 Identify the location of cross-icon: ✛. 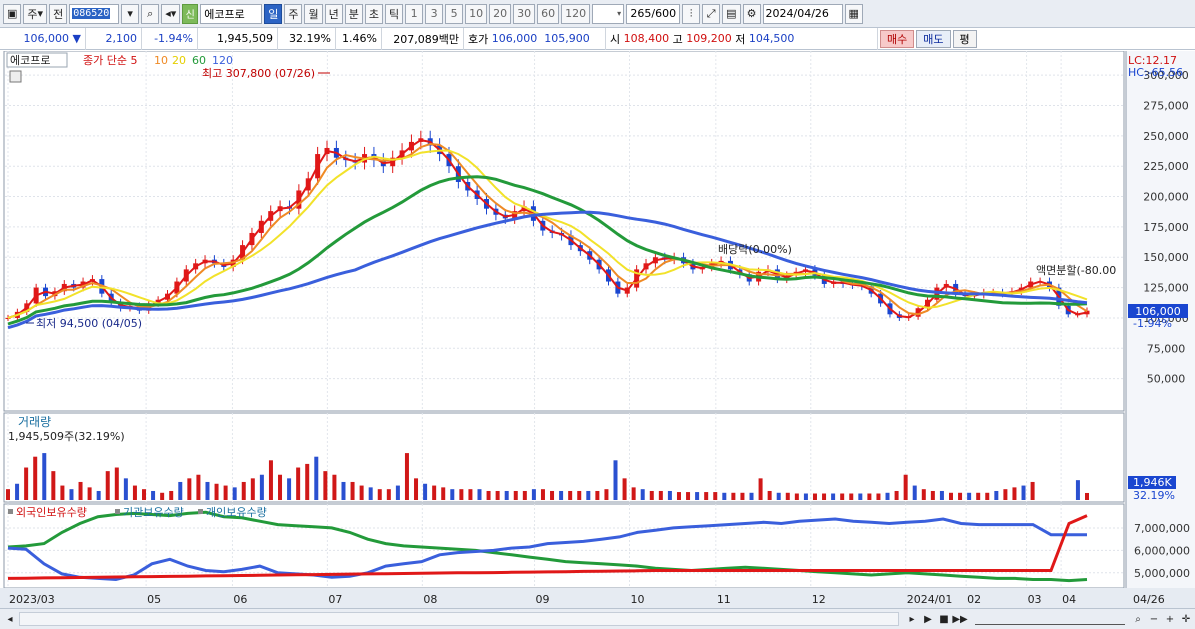
(1186, 619).